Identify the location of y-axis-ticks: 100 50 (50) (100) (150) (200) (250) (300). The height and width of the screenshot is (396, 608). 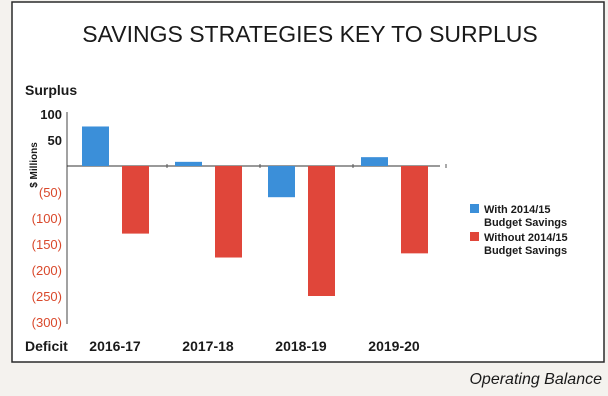
(47, 218).